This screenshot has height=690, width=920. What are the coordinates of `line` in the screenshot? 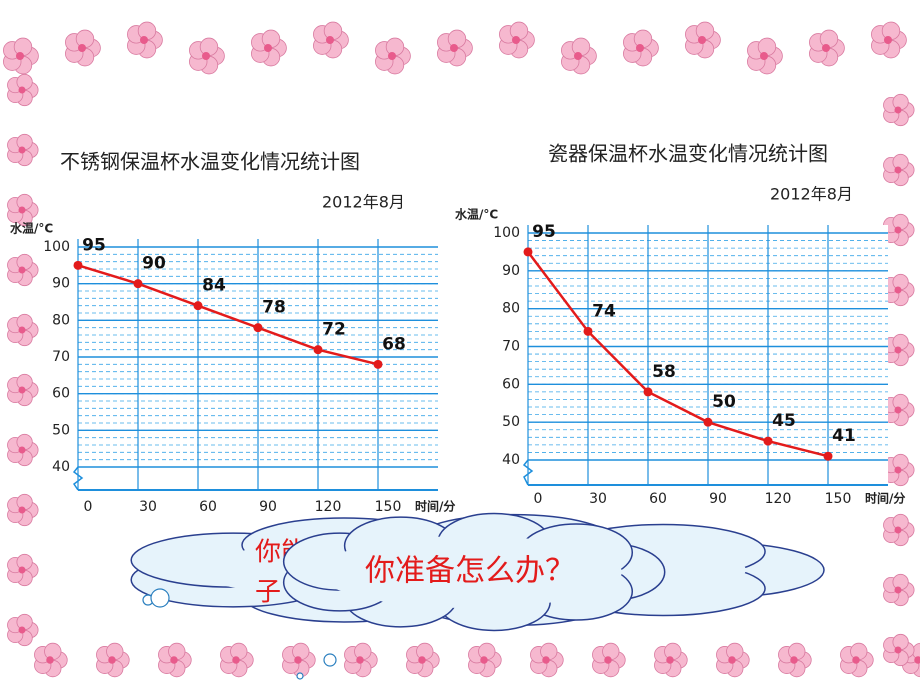 It's located at (678, 354).